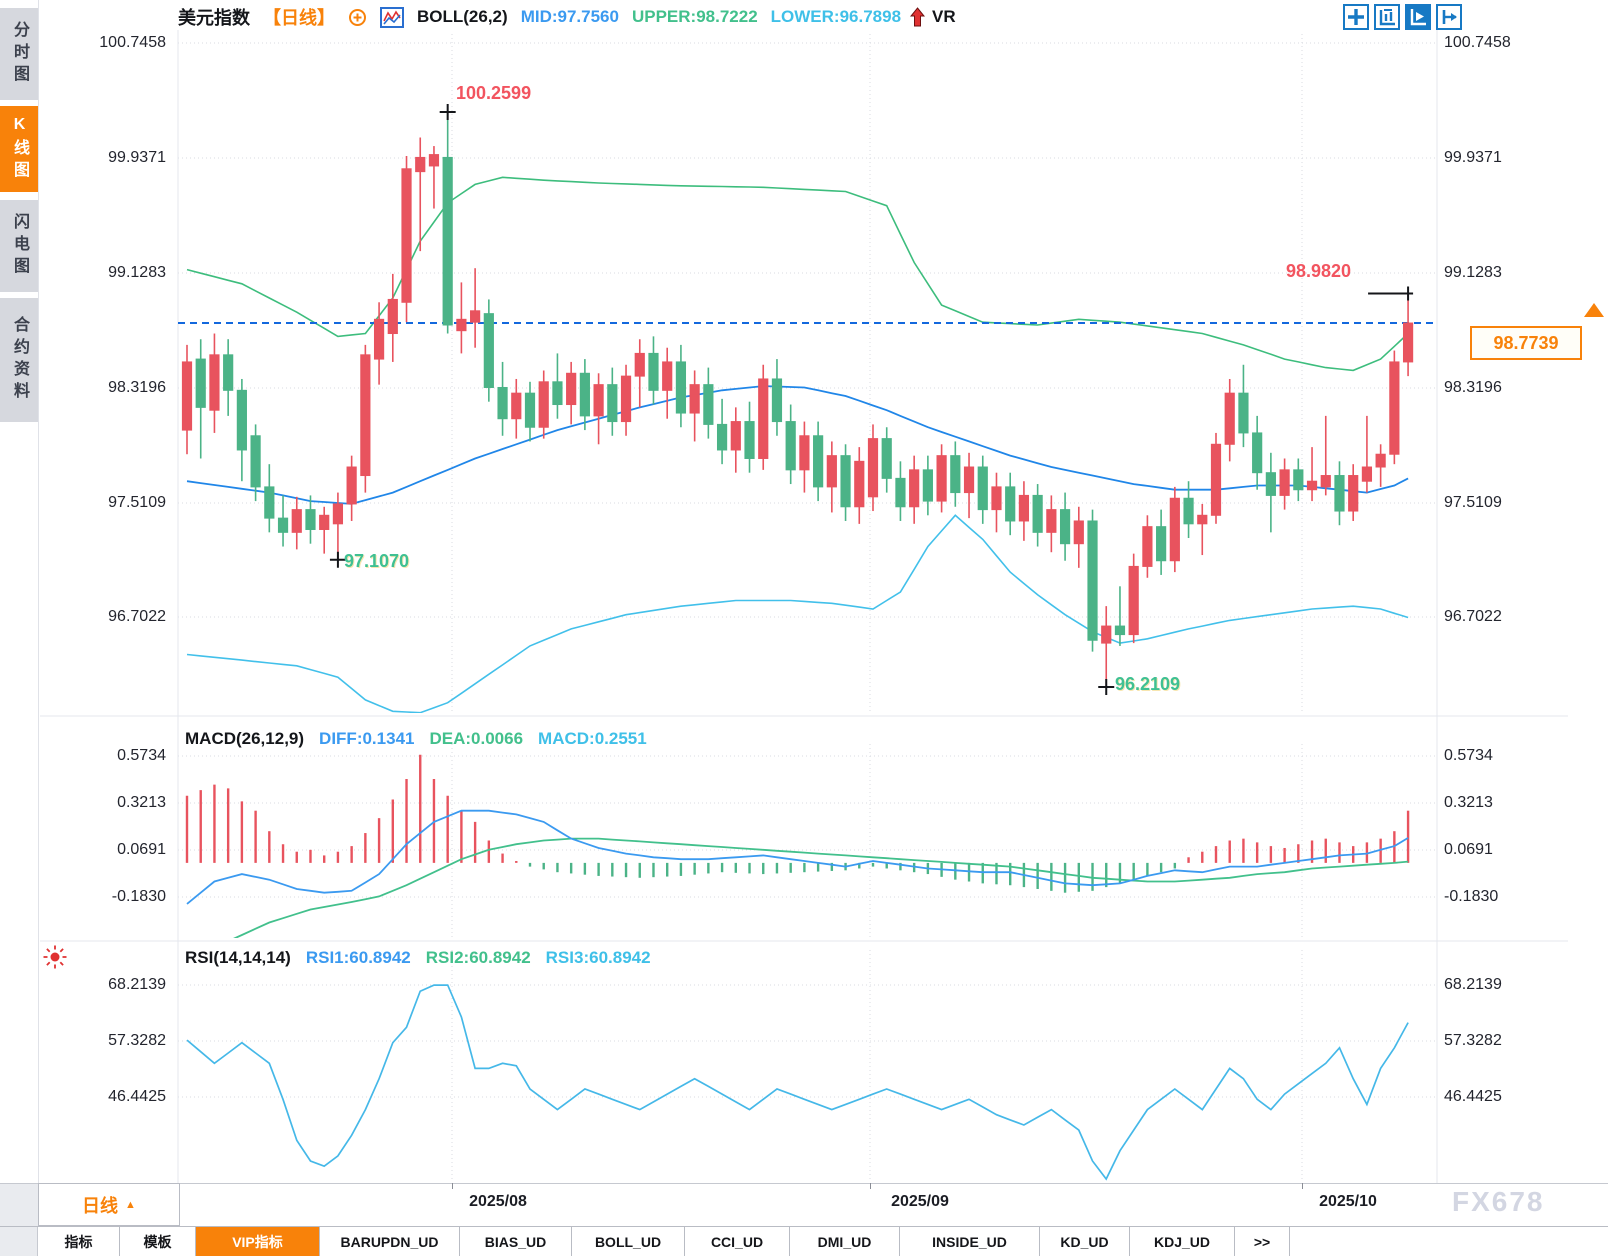  Describe the element at coordinates (462, 16) in the screenshot. I see `boll-indicator-label: BOLL(26,2)` at that location.